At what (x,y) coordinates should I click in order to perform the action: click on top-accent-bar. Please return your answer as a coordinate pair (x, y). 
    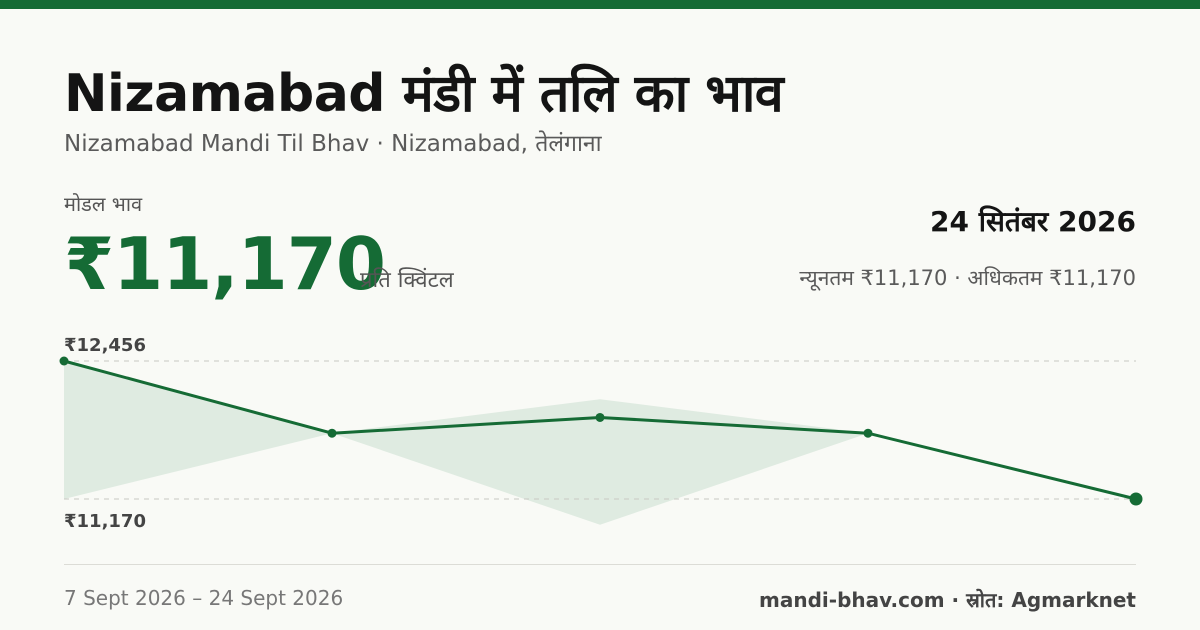
    Looking at the image, I should click on (600, 4).